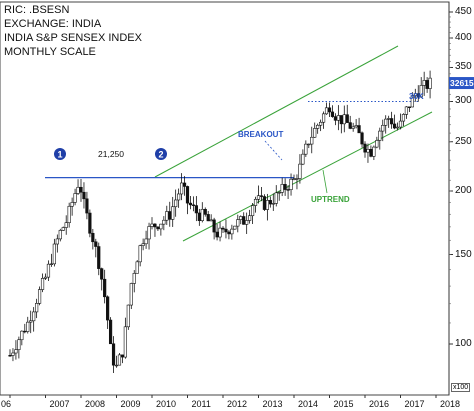 This screenshot has width=474, height=411. Describe the element at coordinates (50, 52) in the screenshot. I see `header-scale: MONTHLY SCALE` at that location.